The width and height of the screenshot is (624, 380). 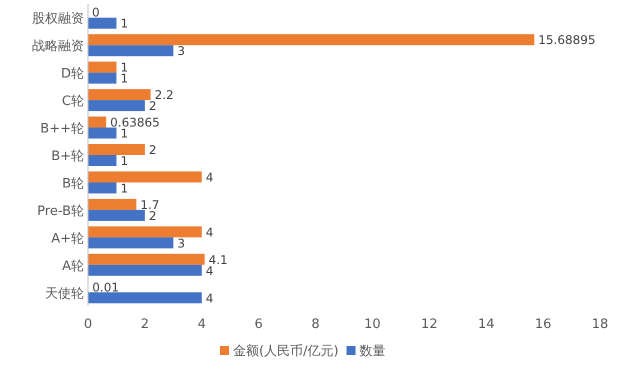 I want to click on y-tick-label: B轮, so click(x=73, y=184).